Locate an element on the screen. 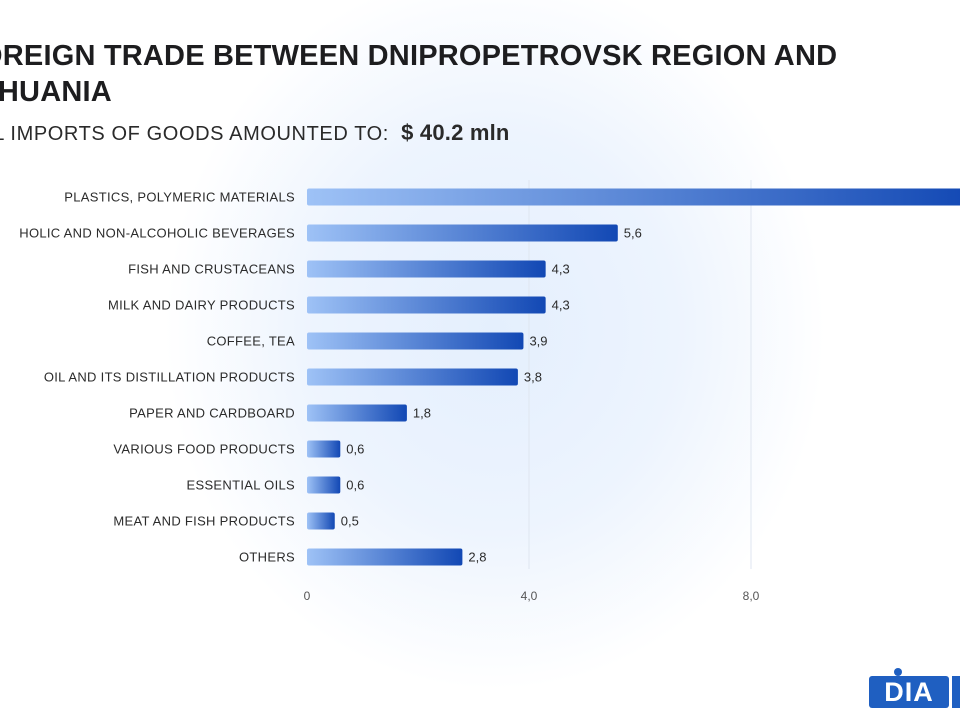 The width and height of the screenshot is (960, 720). logo-text: DIA is located at coordinates (909, 692).